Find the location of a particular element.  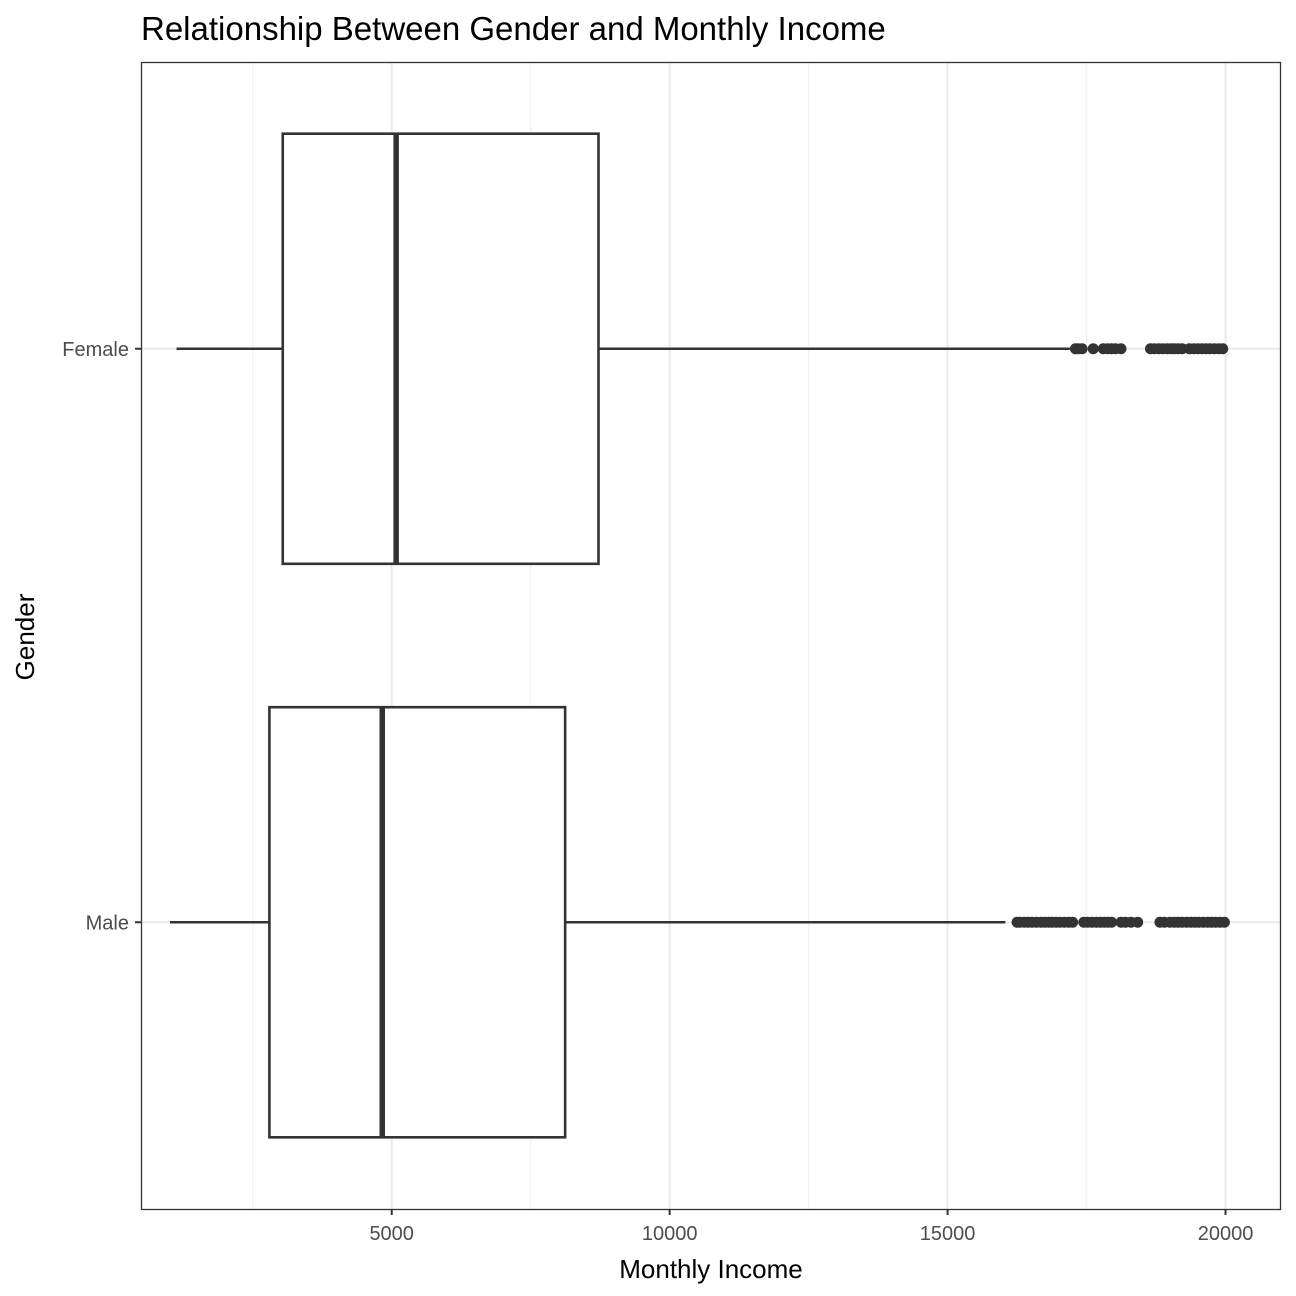

x-tick-label: 20000 is located at coordinates (1226, 1234).